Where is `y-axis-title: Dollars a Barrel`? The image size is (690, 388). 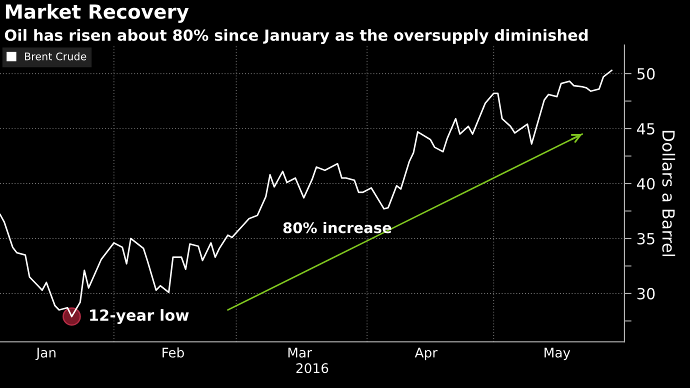 y-axis-title: Dollars a Barrel is located at coordinates (669, 193).